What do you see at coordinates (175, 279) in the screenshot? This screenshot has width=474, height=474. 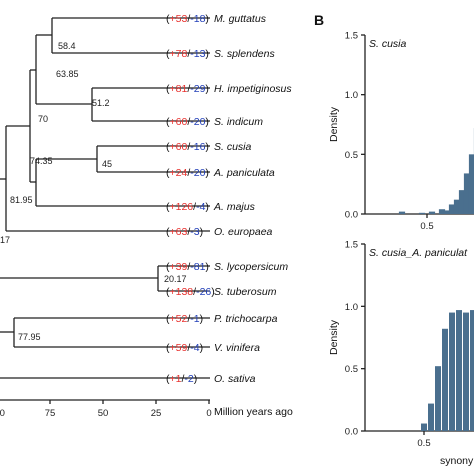 I see `node-support-label: 20.17` at bounding box center [175, 279].